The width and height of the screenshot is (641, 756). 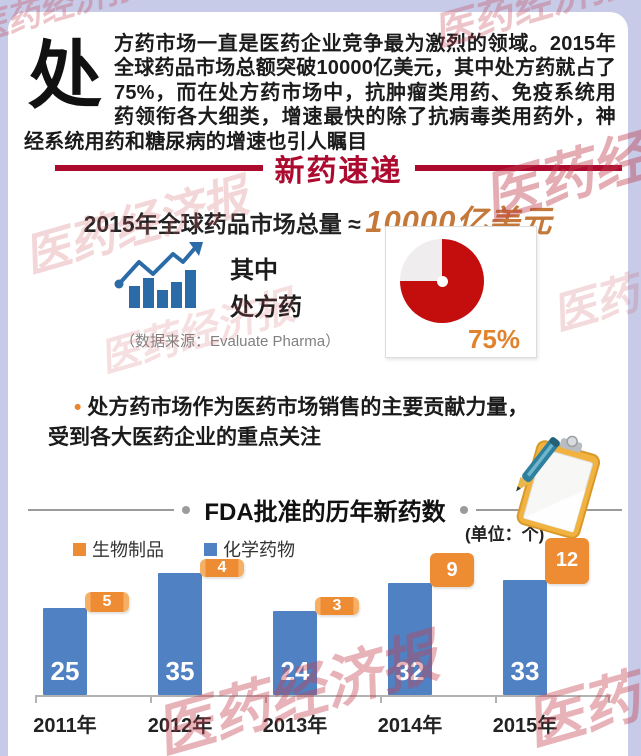 I want to click on x-axis-line, so click(x=322, y=696).